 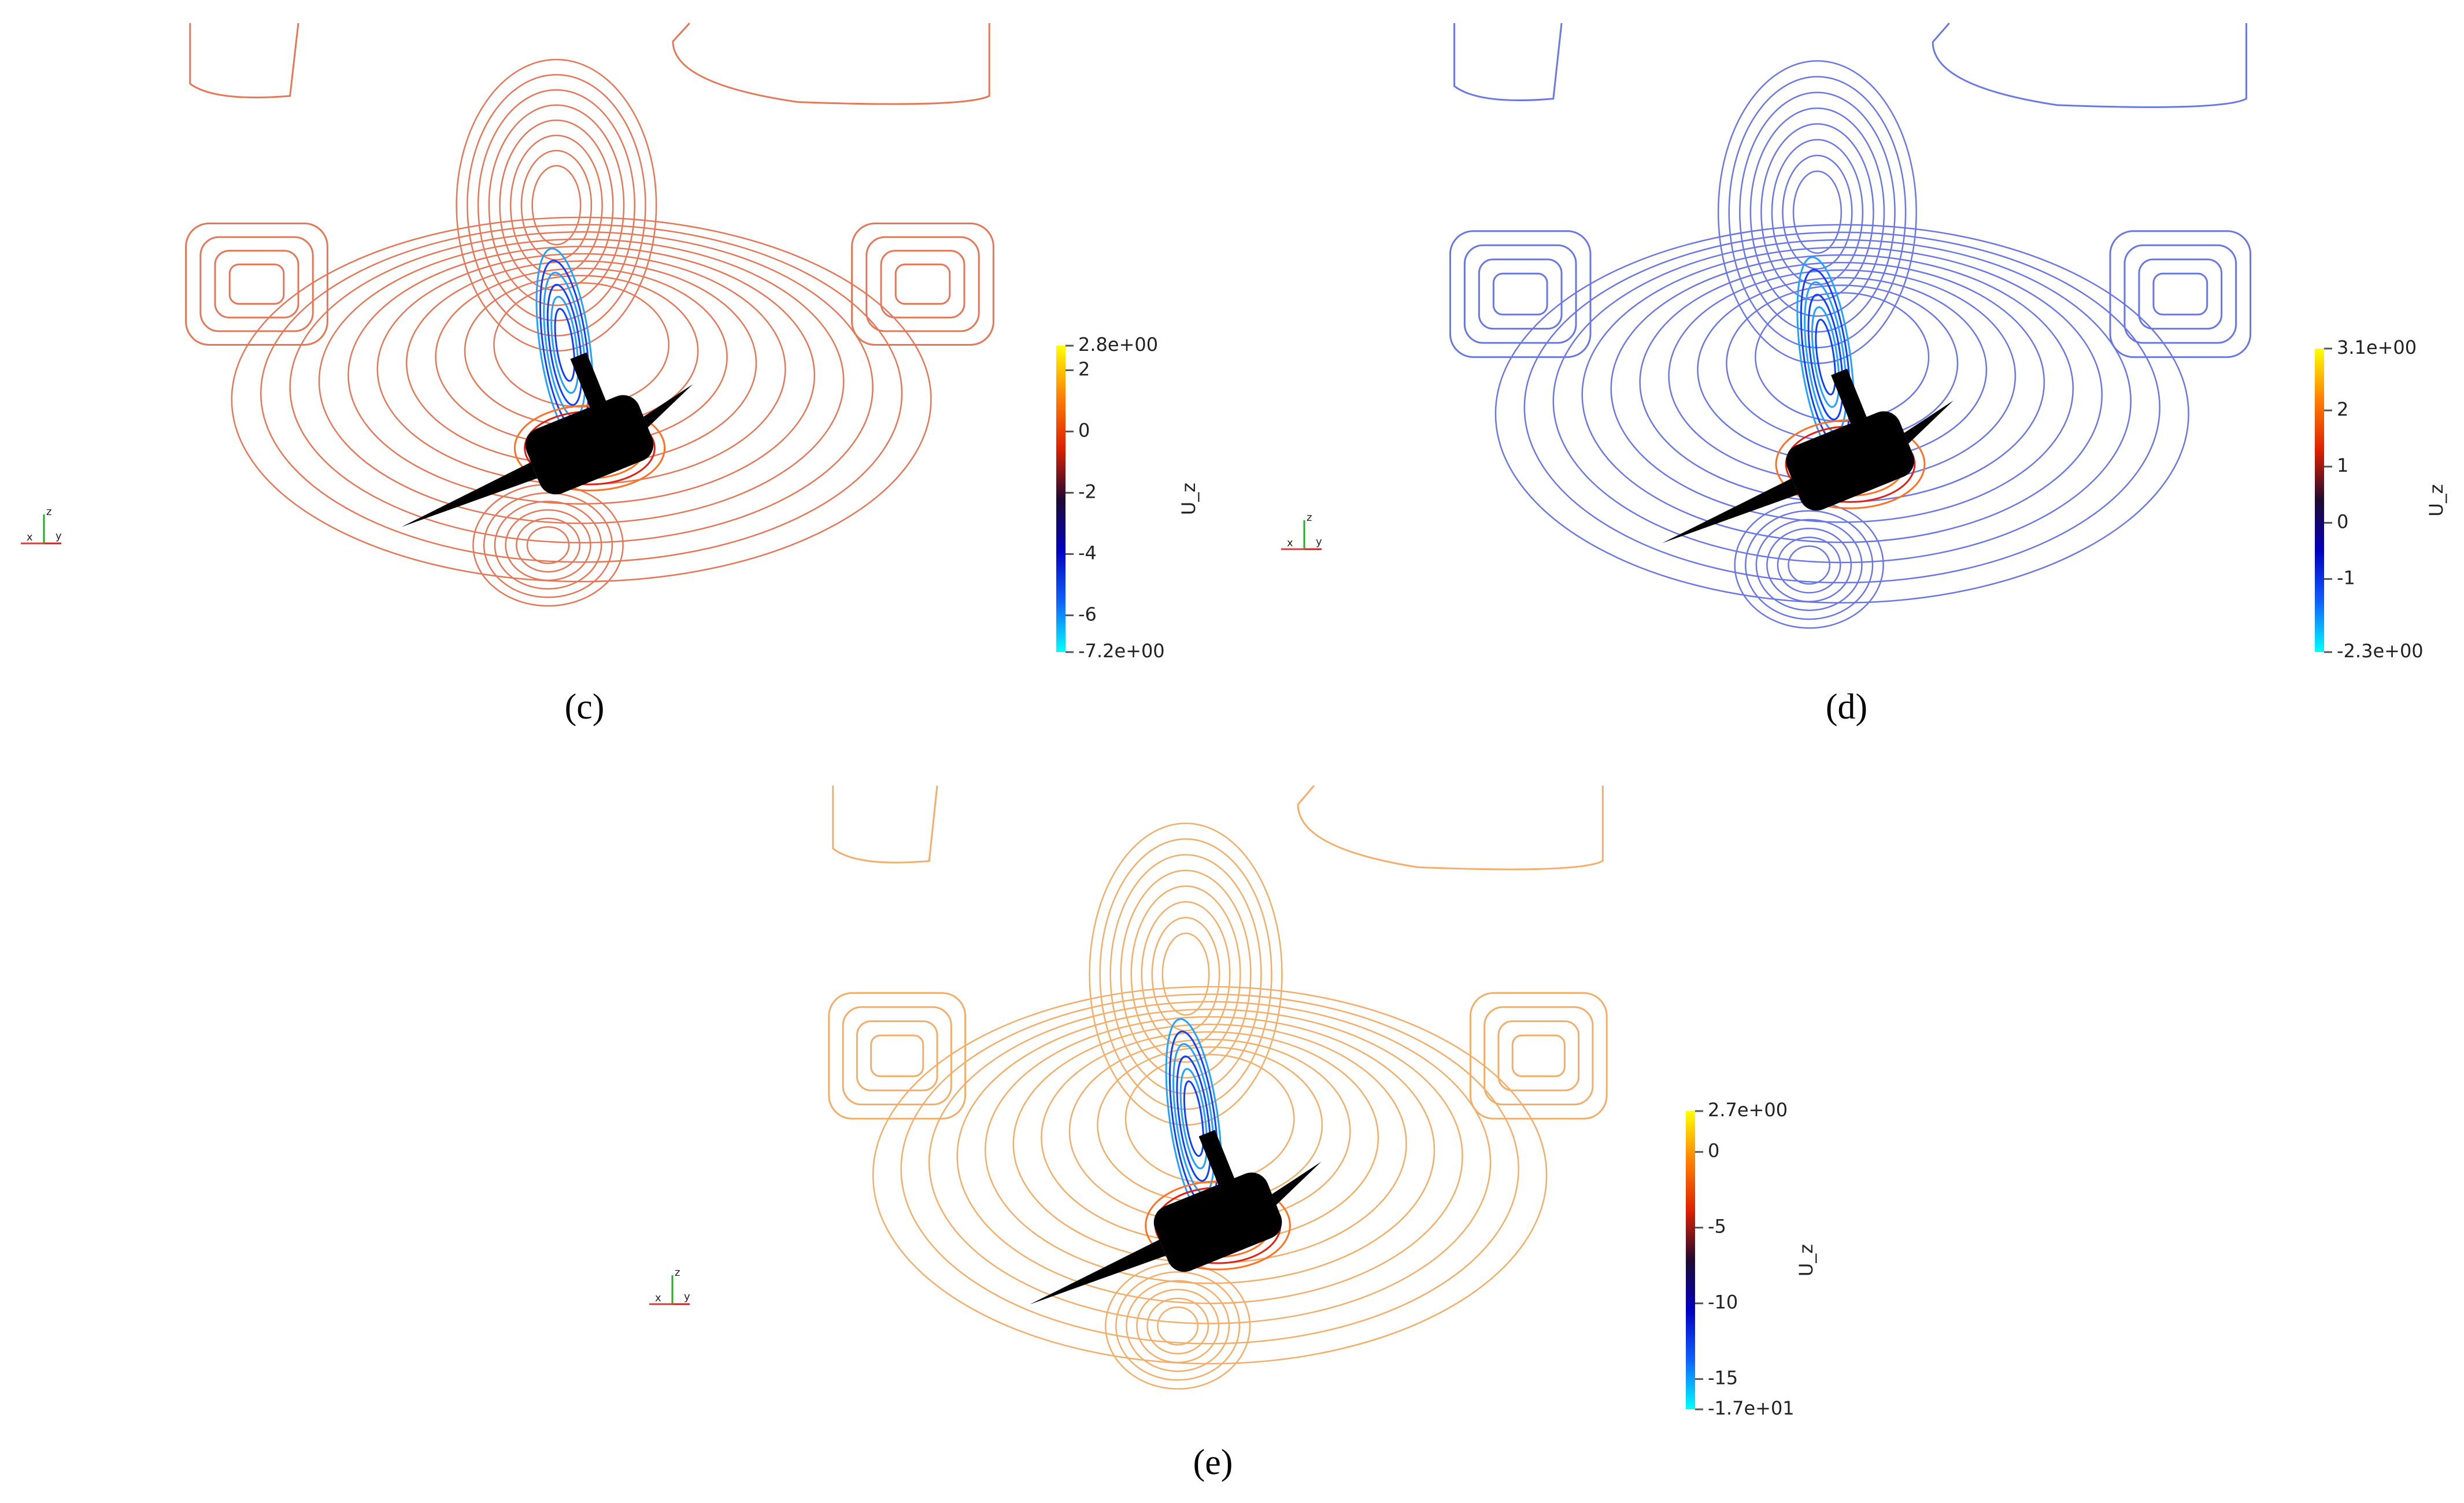 I want to click on colorbar-tick-label: -1, so click(x=2346, y=578).